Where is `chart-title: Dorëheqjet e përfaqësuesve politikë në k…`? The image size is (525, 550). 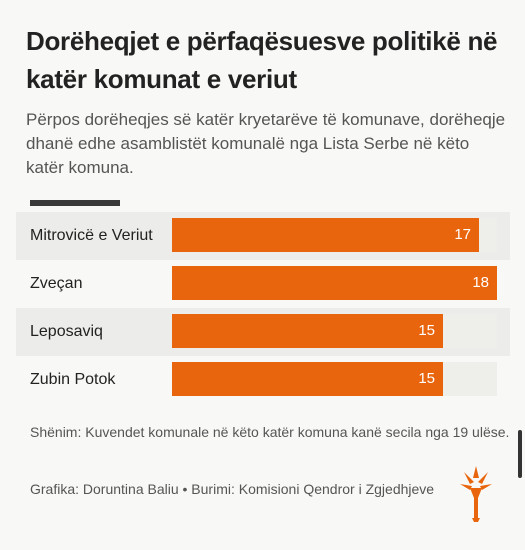
chart-title: Dorëheqjet e përfaqësuesve politikë në k… is located at coordinates (262, 60).